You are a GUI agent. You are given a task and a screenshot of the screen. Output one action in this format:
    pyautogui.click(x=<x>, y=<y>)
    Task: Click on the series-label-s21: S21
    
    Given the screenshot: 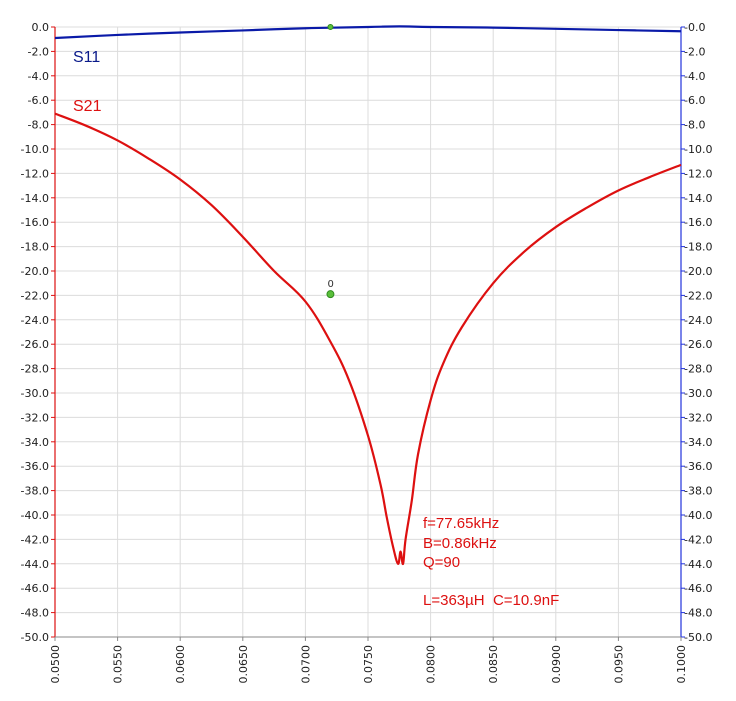 What is the action you would take?
    pyautogui.click(x=87, y=106)
    